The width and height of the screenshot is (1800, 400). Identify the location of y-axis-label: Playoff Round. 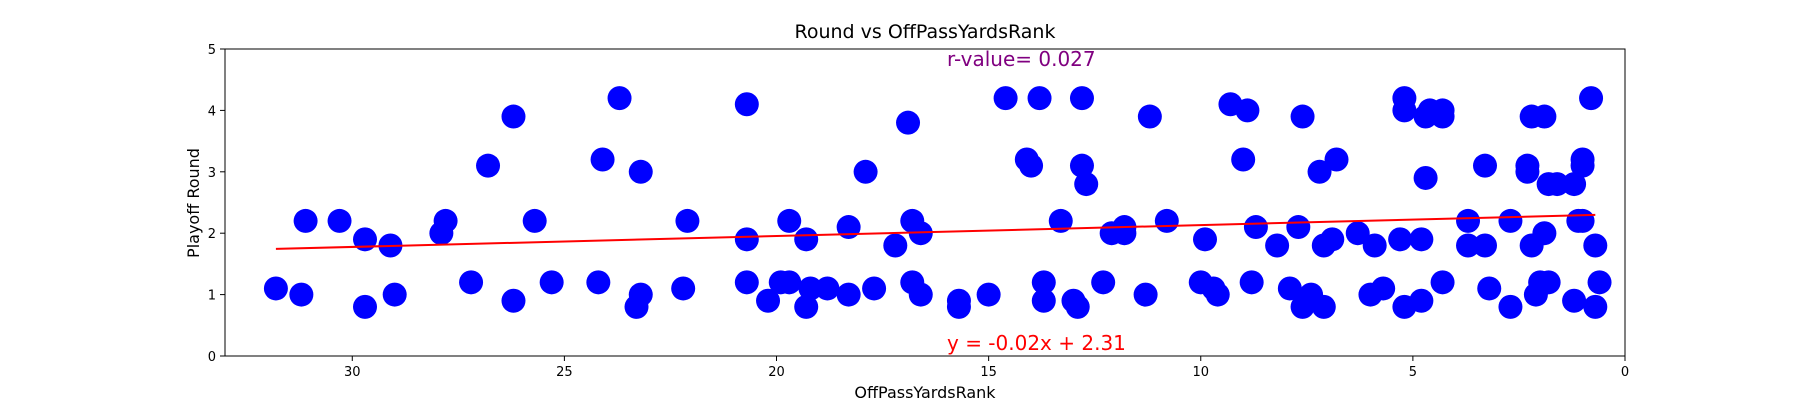
(193, 203).